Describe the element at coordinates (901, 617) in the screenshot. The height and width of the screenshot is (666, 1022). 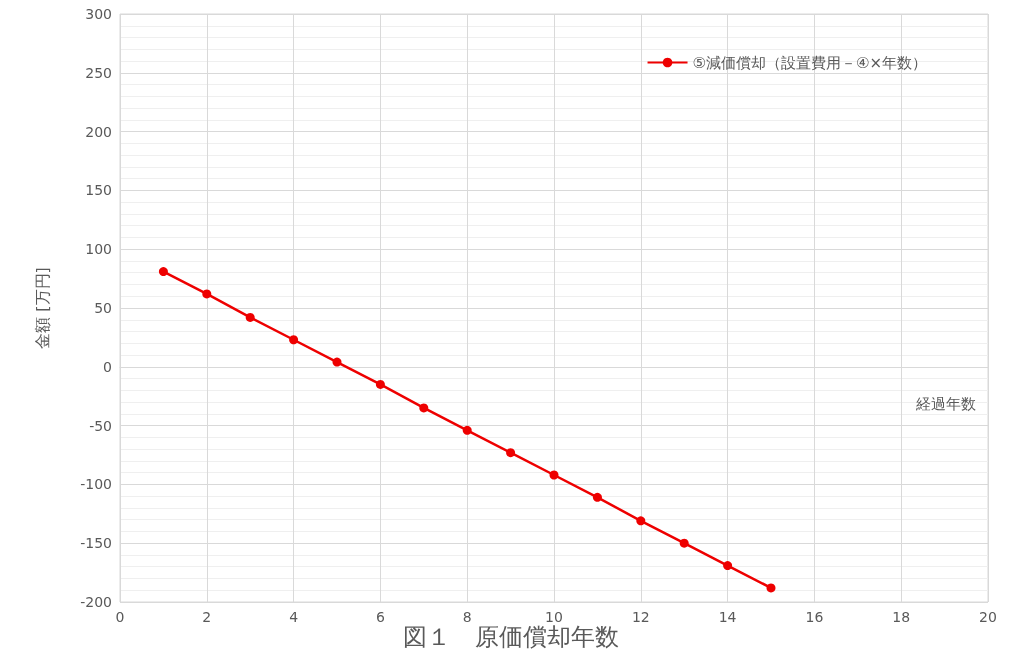
I see `x-tick-label: 18` at that location.